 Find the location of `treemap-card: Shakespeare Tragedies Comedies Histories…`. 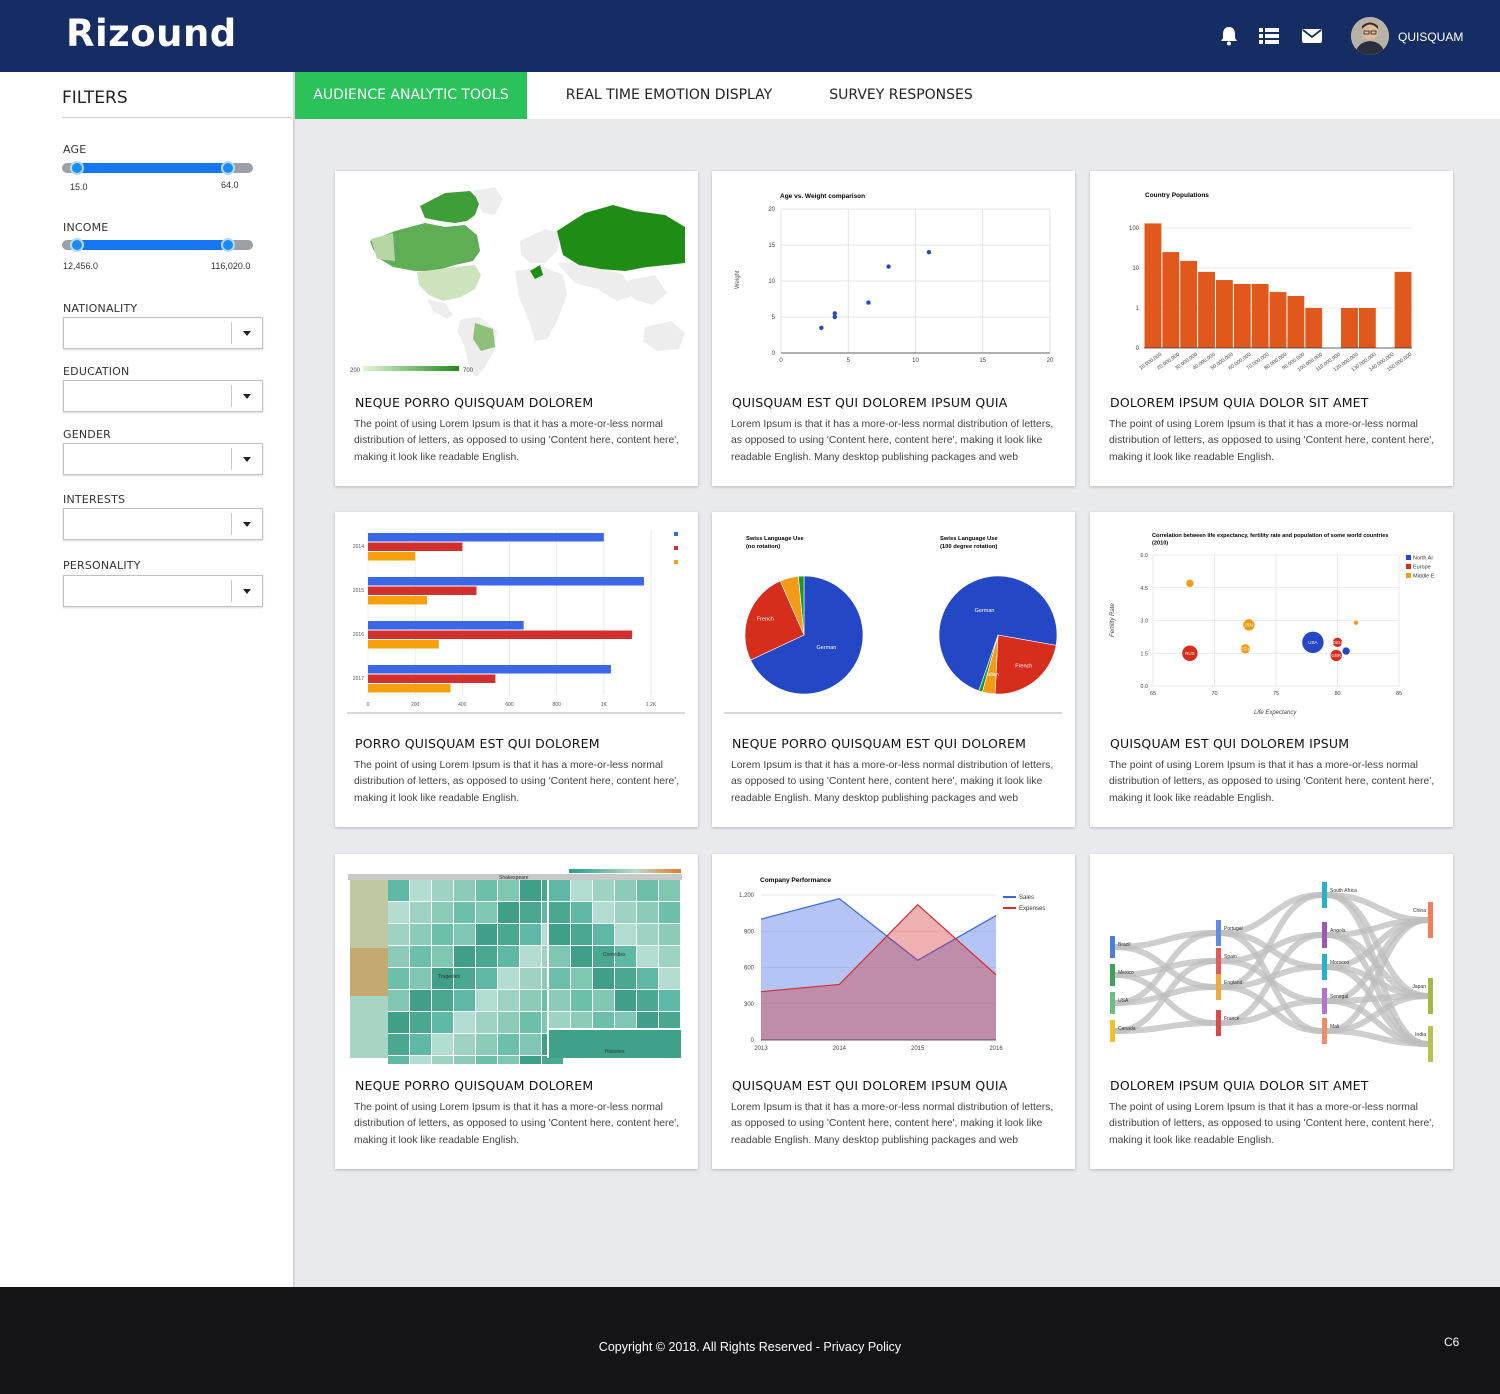

treemap-card: Shakespeare Tragedies Comedies Histories… is located at coordinates (516, 1011).